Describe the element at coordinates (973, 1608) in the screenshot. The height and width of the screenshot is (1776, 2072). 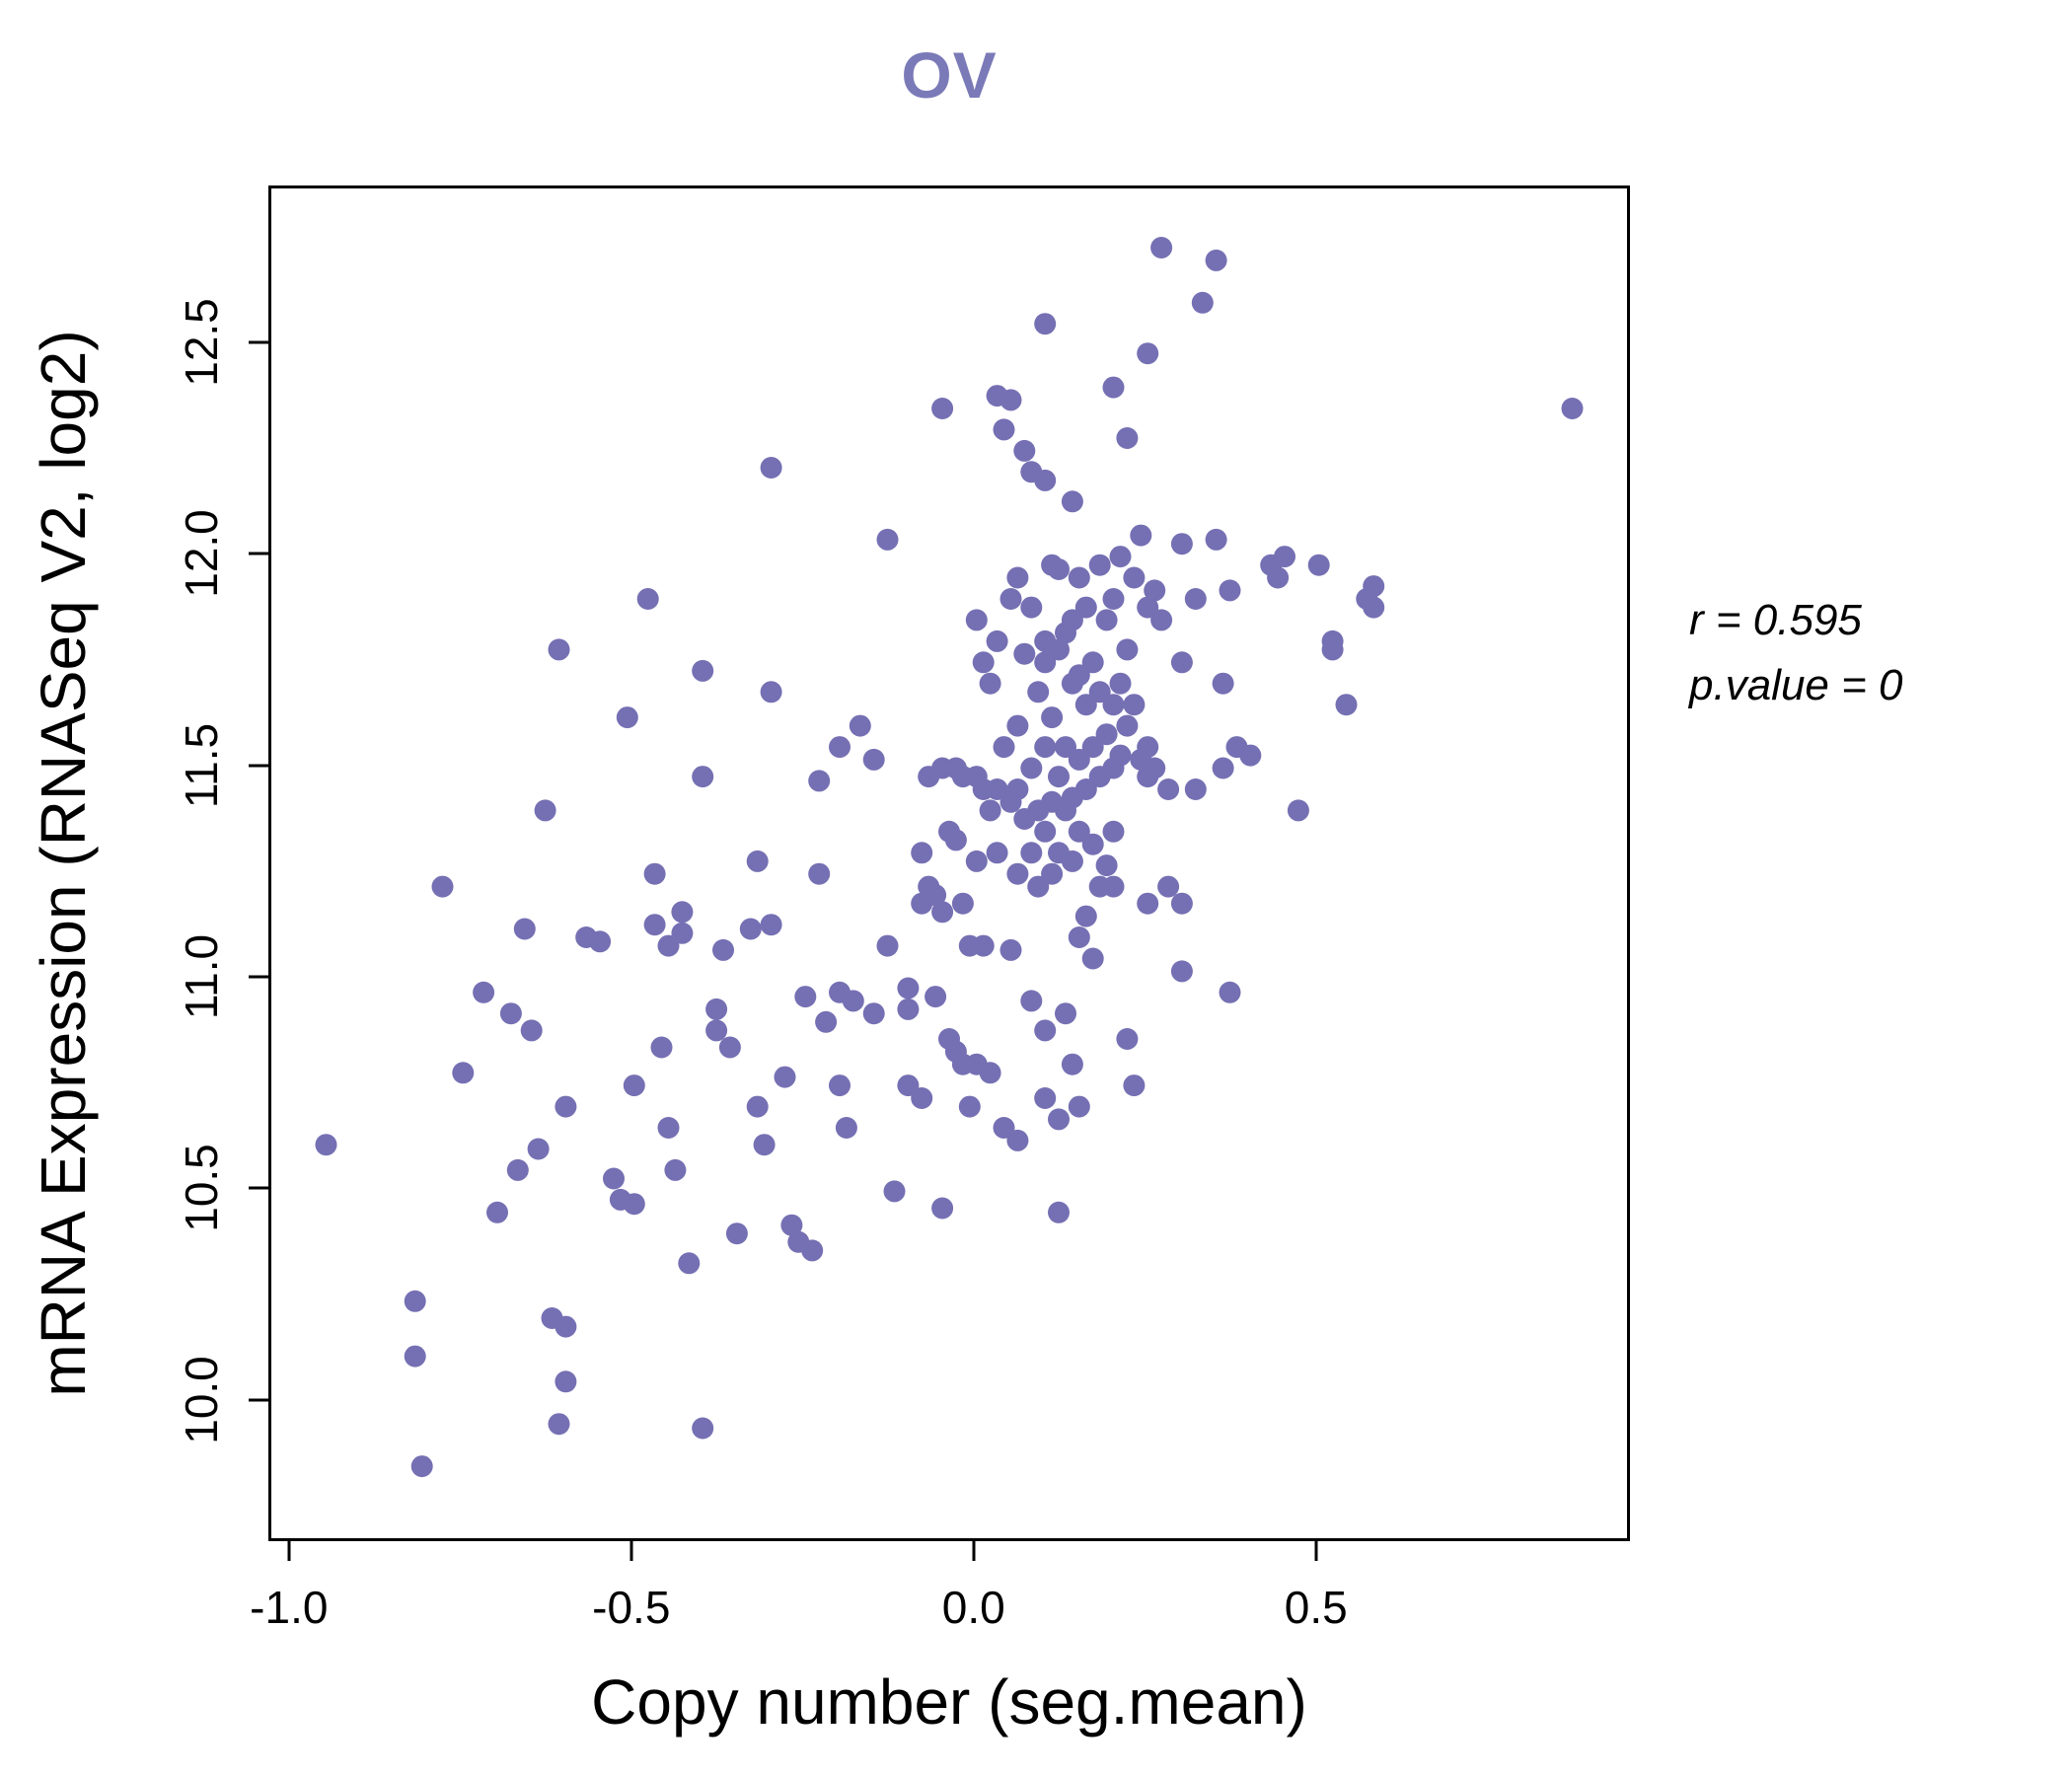
I see `x-tick-label: 0.0` at that location.